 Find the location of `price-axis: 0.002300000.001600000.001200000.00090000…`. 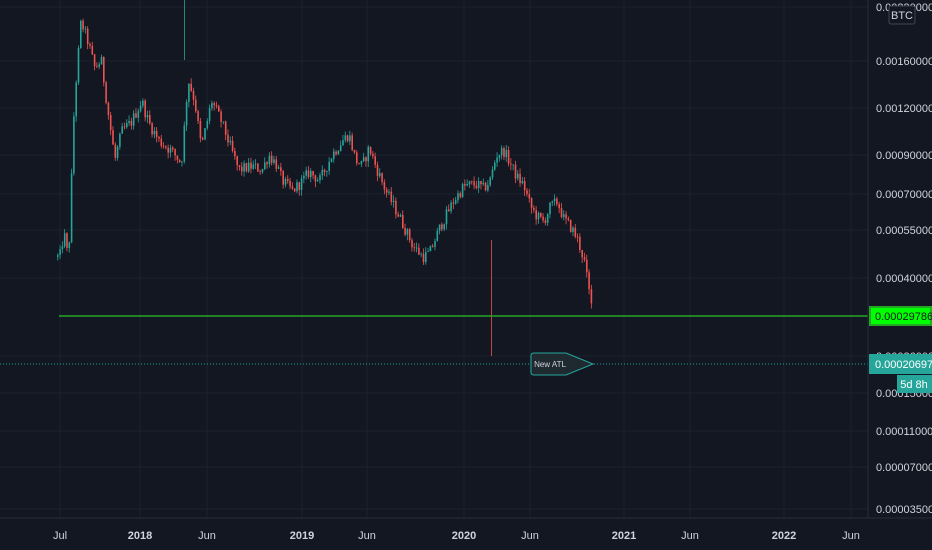

price-axis: 0.002300000.001600000.001200000.00090000… is located at coordinates (904, 259).